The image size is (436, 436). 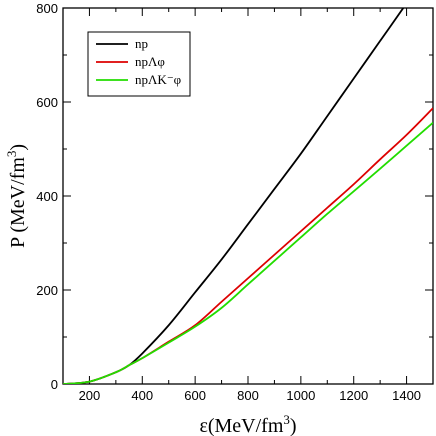 What do you see at coordinates (293, 425) in the screenshot?
I see `x-axis-label-close: )` at bounding box center [293, 425].